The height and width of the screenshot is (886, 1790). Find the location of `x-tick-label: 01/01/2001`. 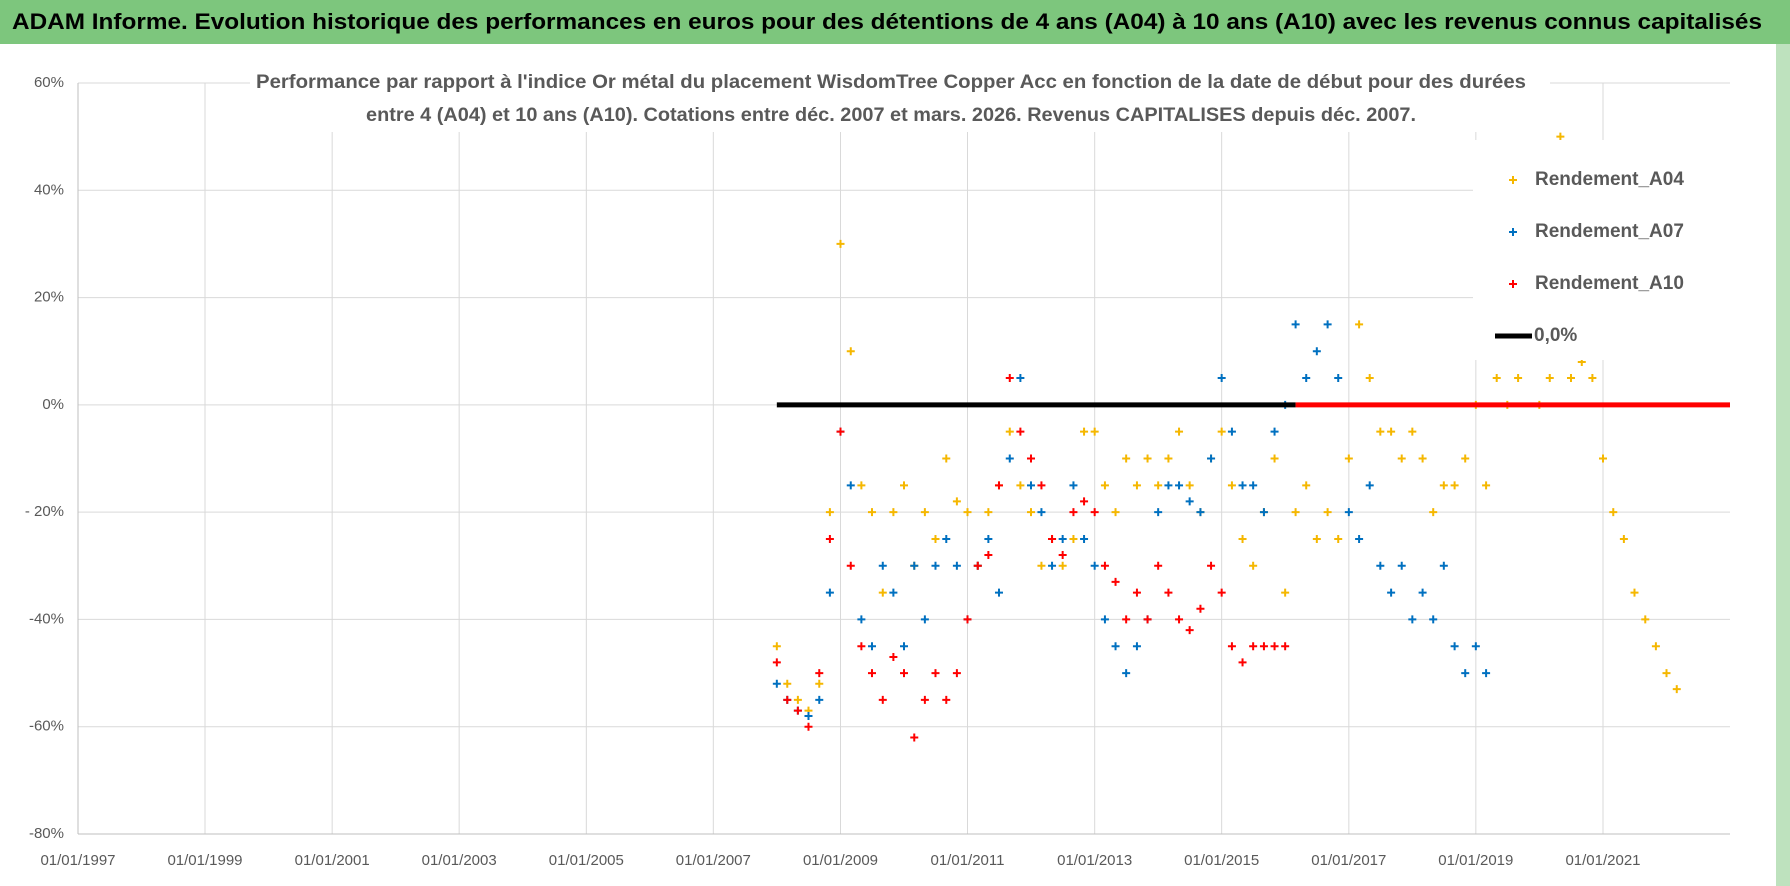

x-tick-label: 01/01/2001 is located at coordinates (332, 860).